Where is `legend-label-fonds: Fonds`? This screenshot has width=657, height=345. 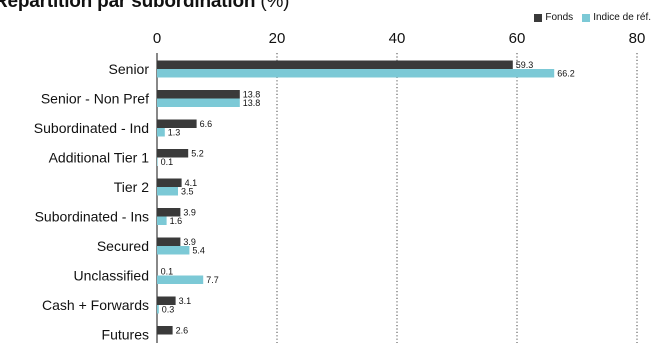
legend-label-fonds: Fonds is located at coordinates (559, 17).